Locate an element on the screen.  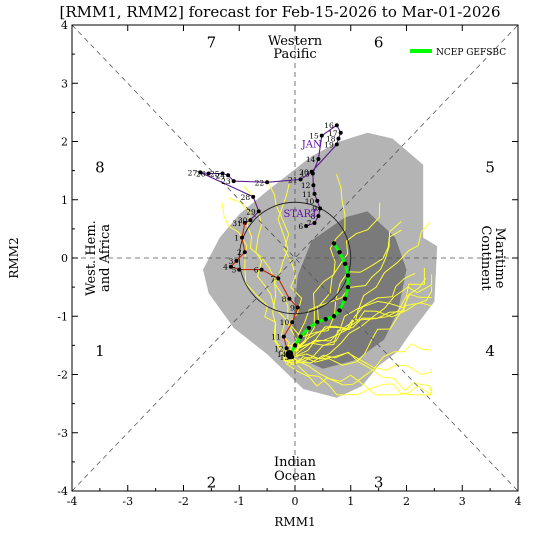
observed-jan-day-label: 11 is located at coordinates (307, 194).